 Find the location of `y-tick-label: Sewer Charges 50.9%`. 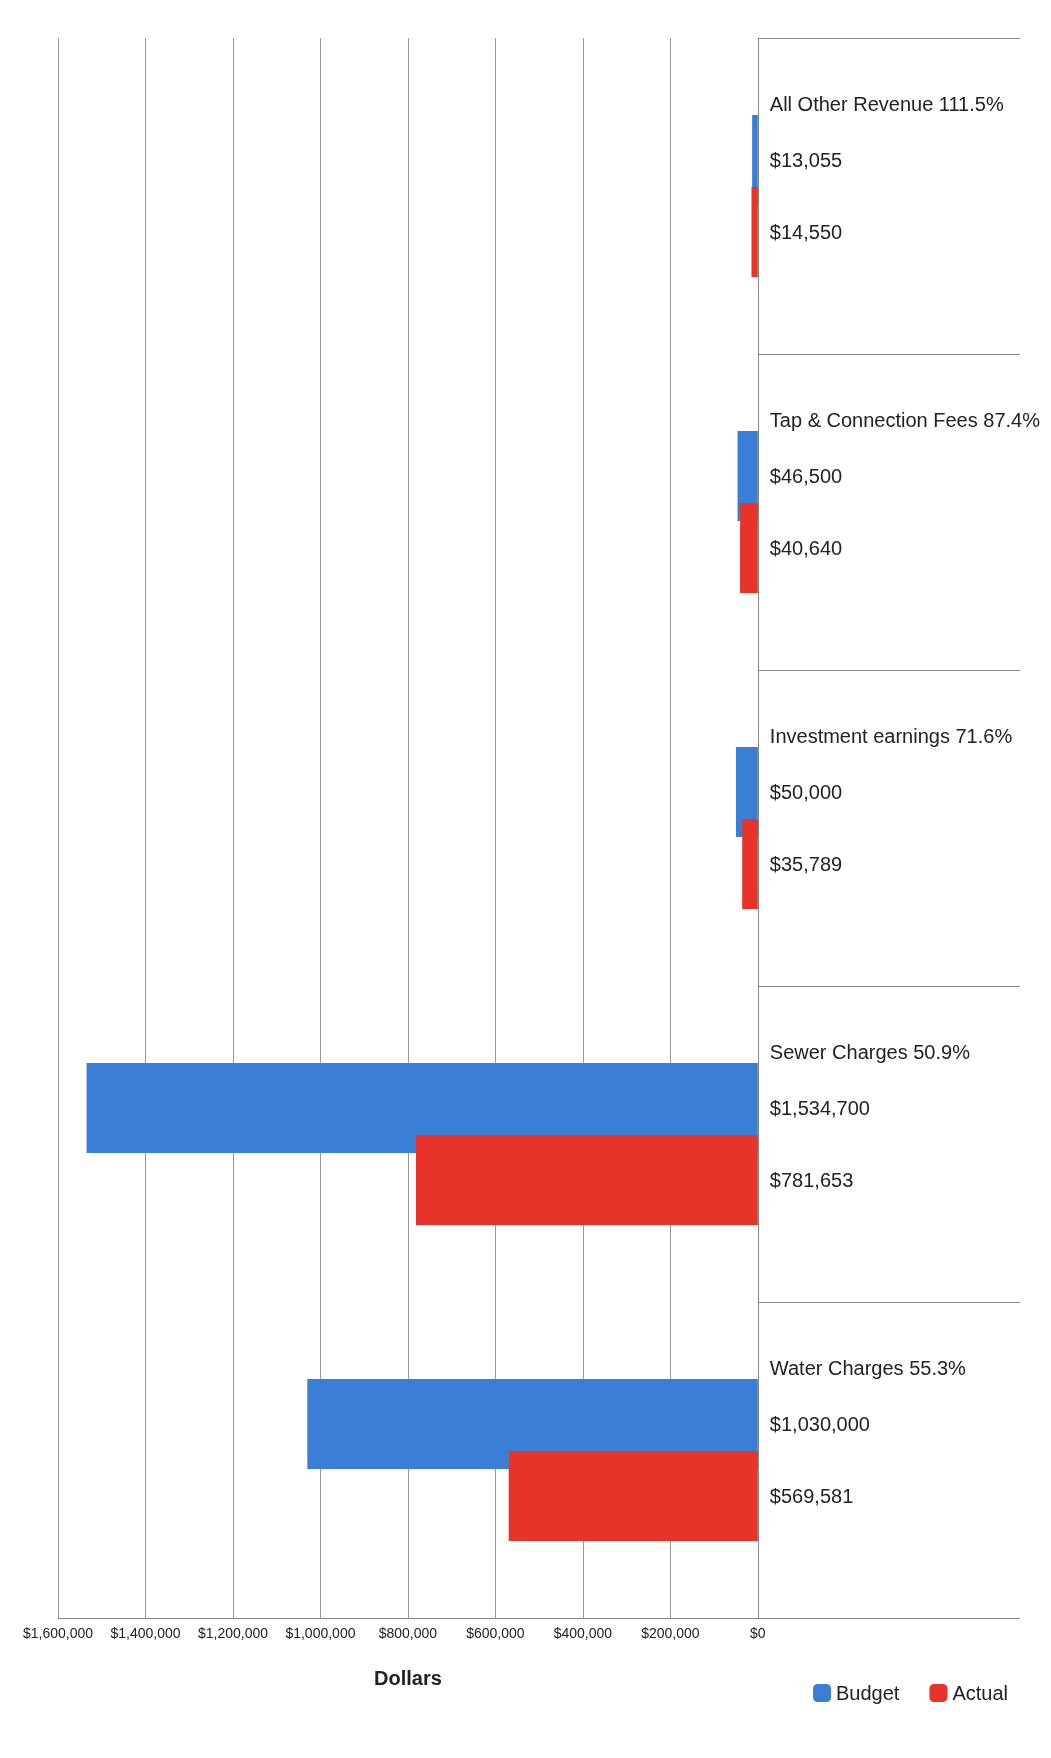

y-tick-label: Sewer Charges 50.9% is located at coordinates (870, 1052).